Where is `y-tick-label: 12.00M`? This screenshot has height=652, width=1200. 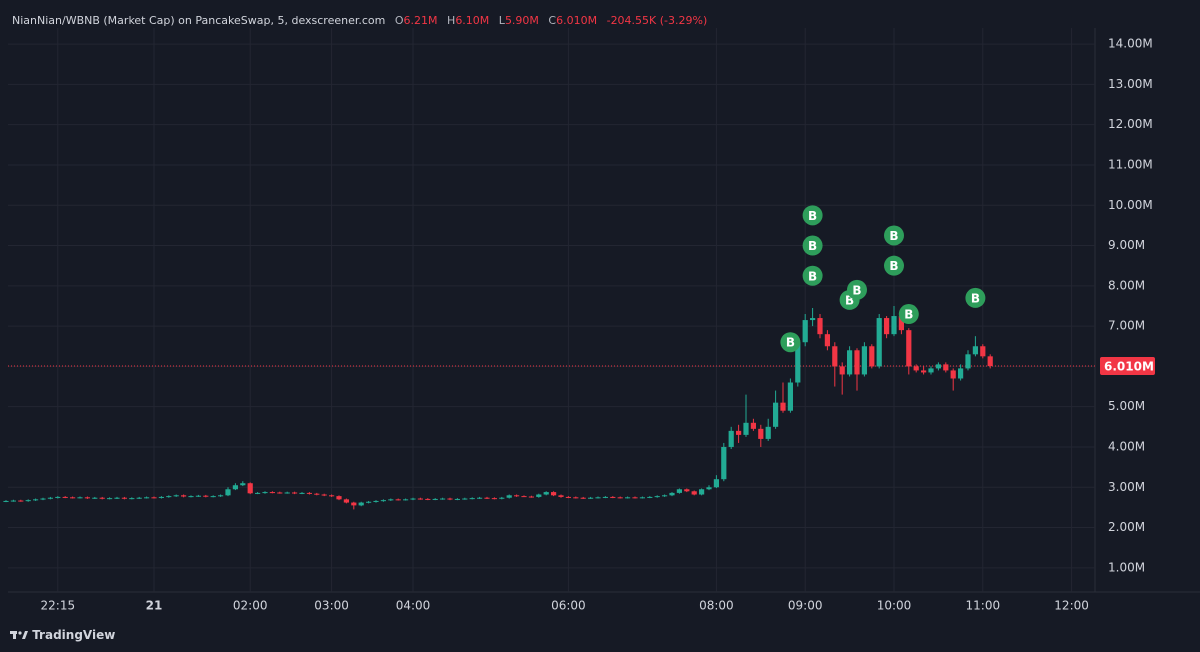
y-tick-label: 12.00M is located at coordinates (1130, 124).